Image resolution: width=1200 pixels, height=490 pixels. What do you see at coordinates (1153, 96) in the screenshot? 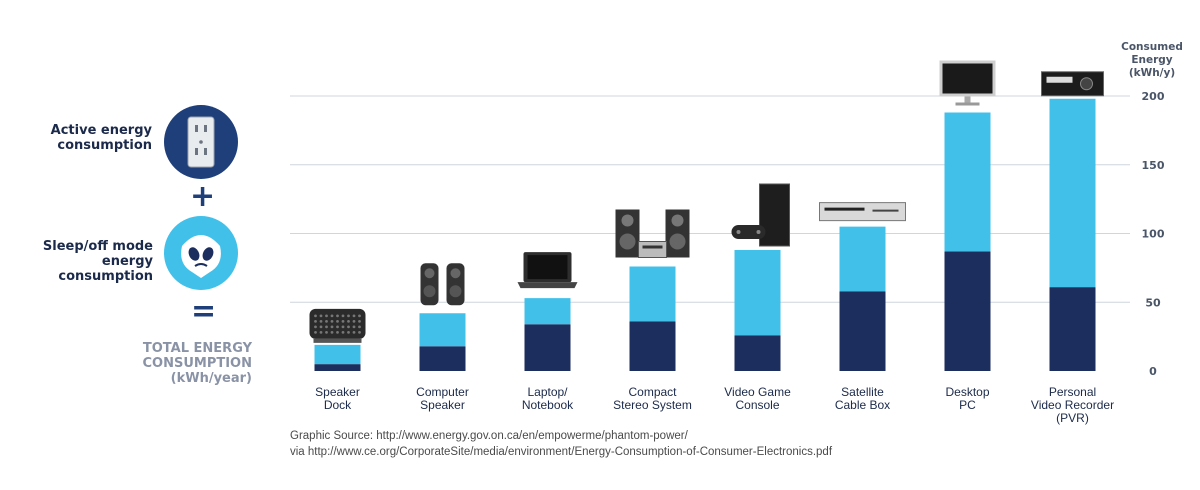
I see `y-tick-label: 200` at bounding box center [1153, 96].